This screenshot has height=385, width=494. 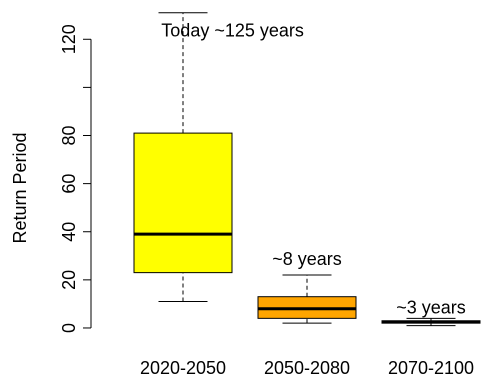 What do you see at coordinates (232, 31) in the screenshot?
I see `annotation: Today ~125 years` at bounding box center [232, 31].